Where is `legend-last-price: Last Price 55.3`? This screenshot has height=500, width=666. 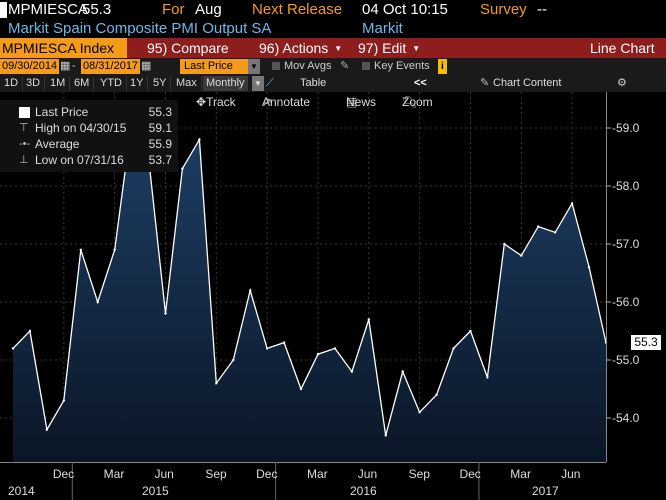 legend-last-price: Last Price 55.3 is located at coordinates (89, 112).